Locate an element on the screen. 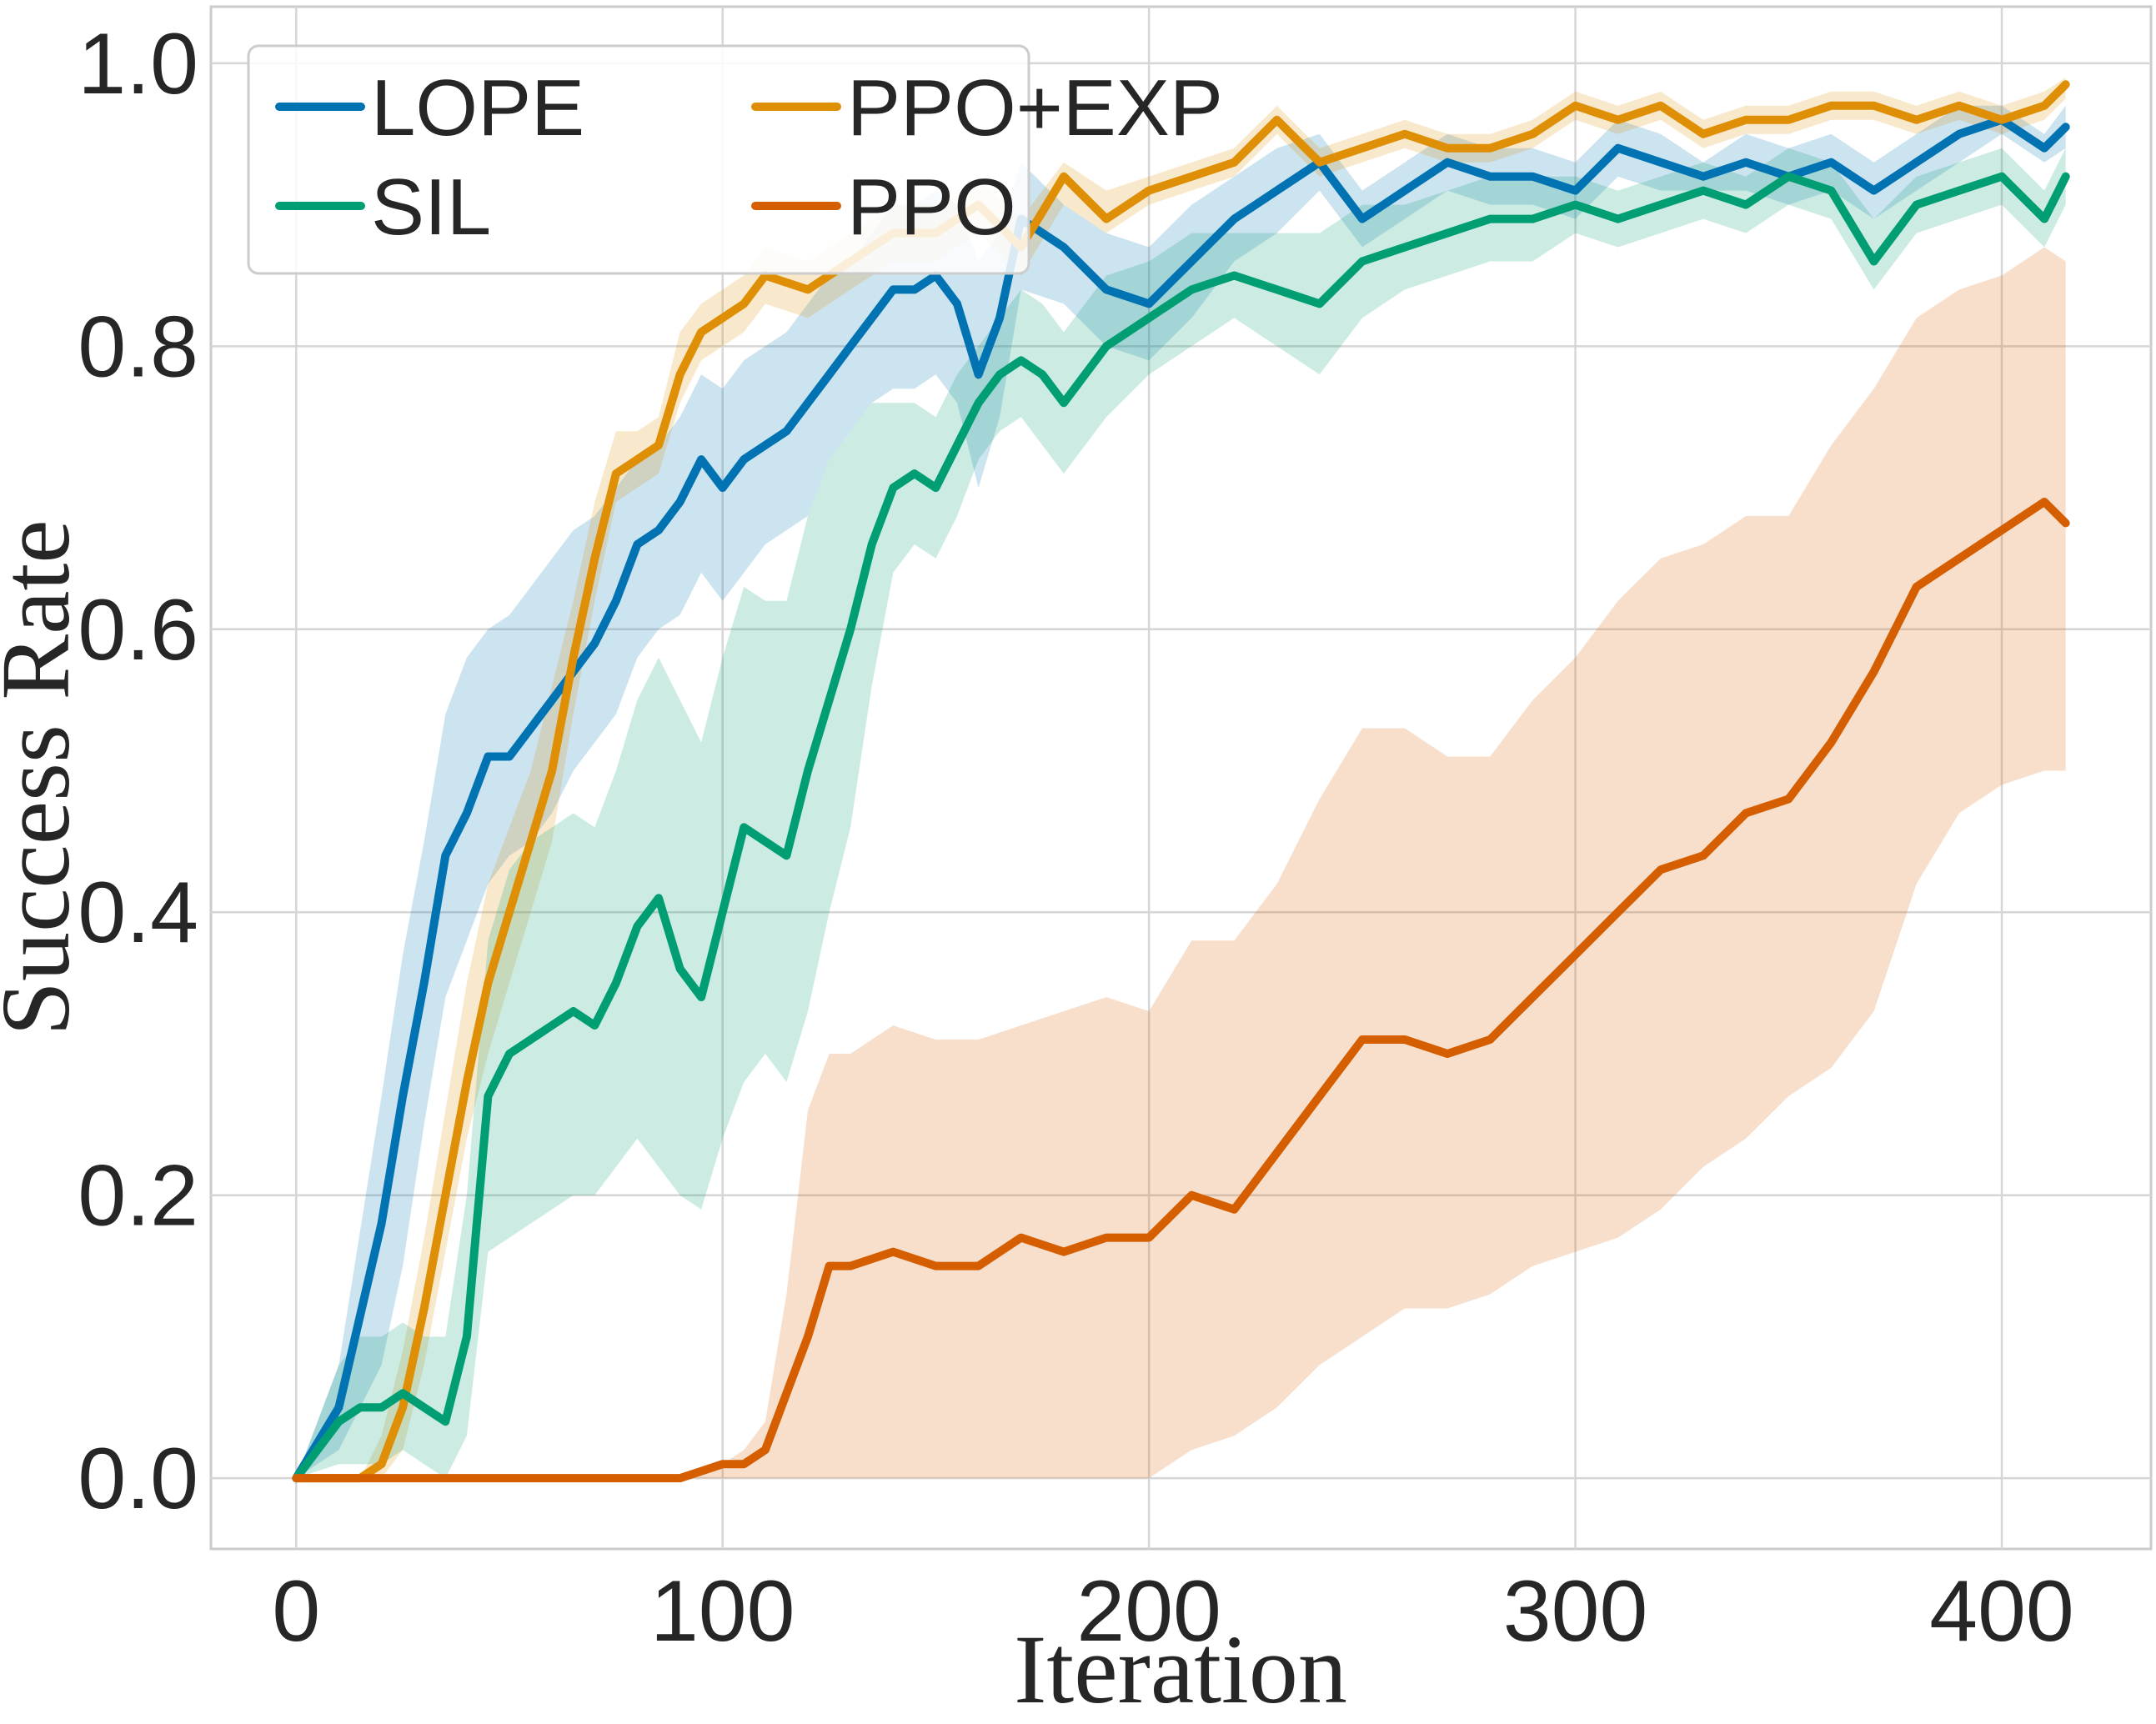 Image resolution: width=2156 pixels, height=1724 pixels. x-tick-label: 100 is located at coordinates (722, 1611).